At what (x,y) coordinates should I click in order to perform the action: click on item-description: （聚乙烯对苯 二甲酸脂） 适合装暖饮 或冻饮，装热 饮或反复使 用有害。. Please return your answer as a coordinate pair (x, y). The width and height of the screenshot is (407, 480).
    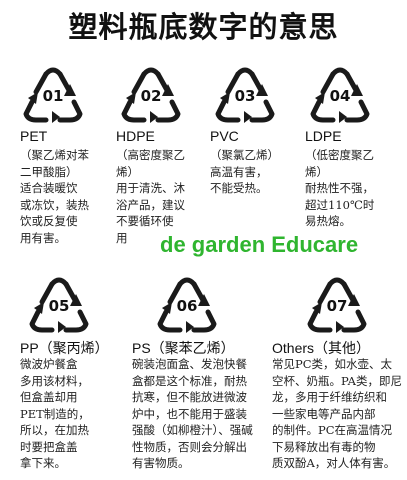
    Looking at the image, I should click on (54, 196).